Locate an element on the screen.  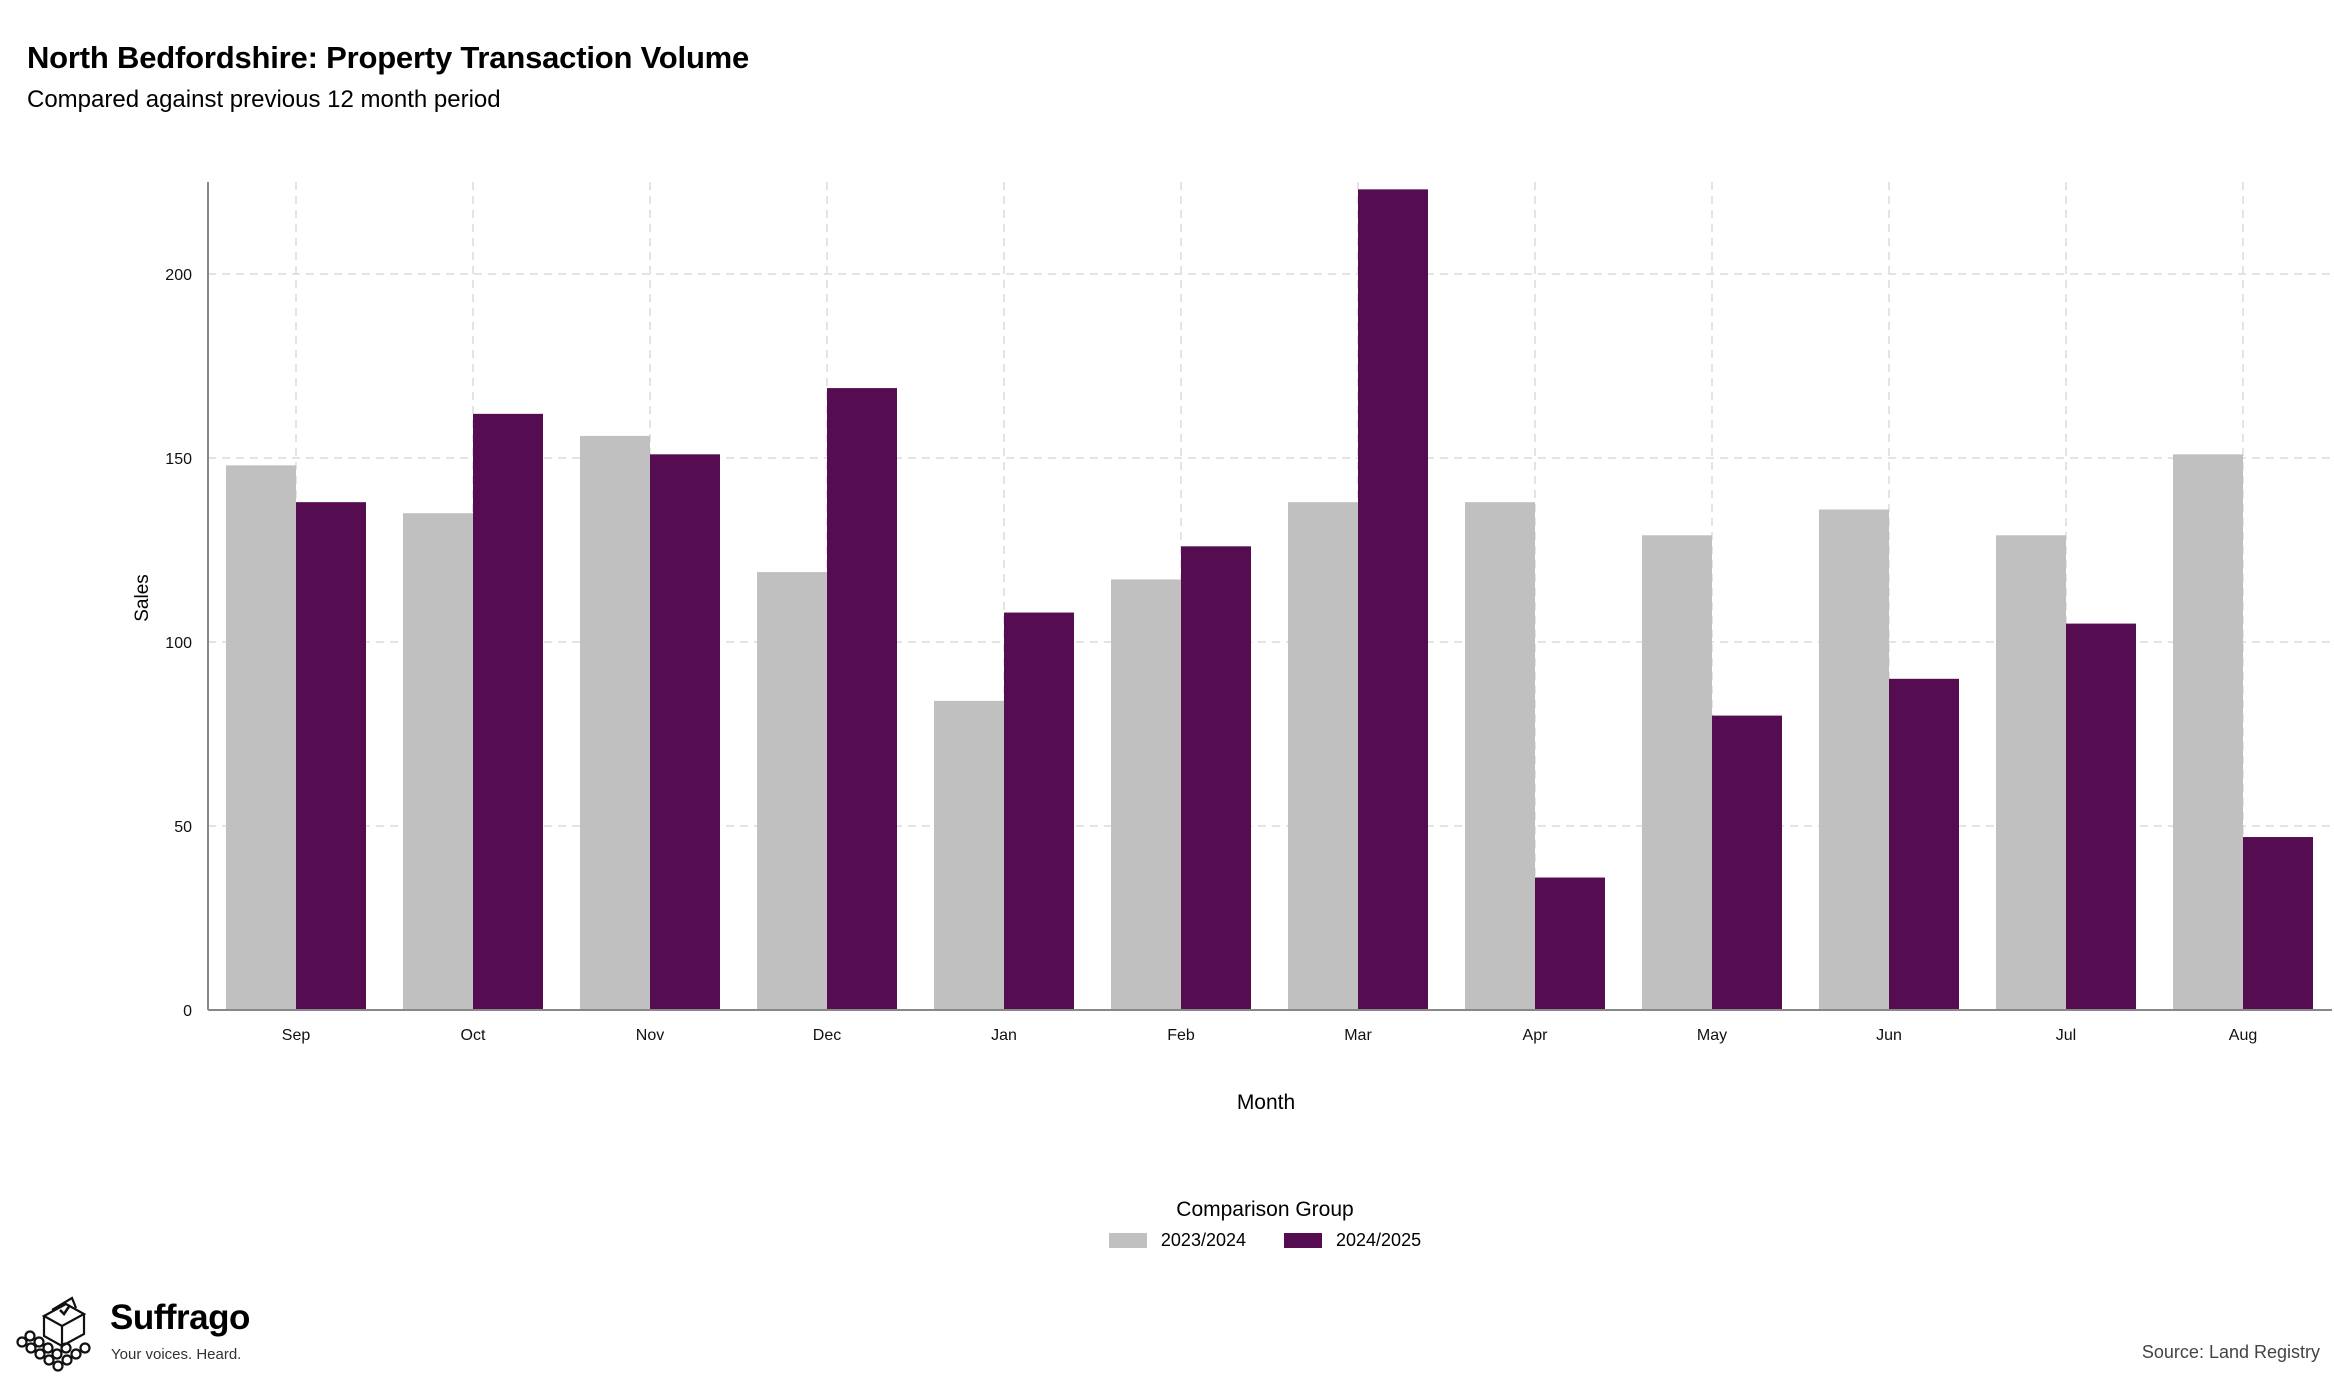
x-tick-label: Aug is located at coordinates (2243, 1035).